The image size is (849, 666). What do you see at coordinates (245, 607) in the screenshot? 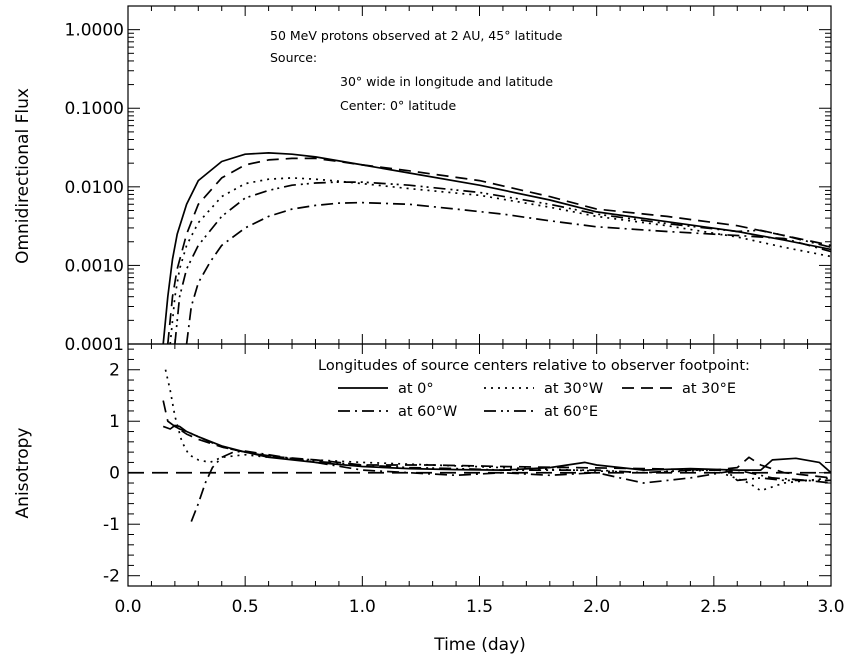
I see `x-tick-label: 0.5` at bounding box center [245, 607].